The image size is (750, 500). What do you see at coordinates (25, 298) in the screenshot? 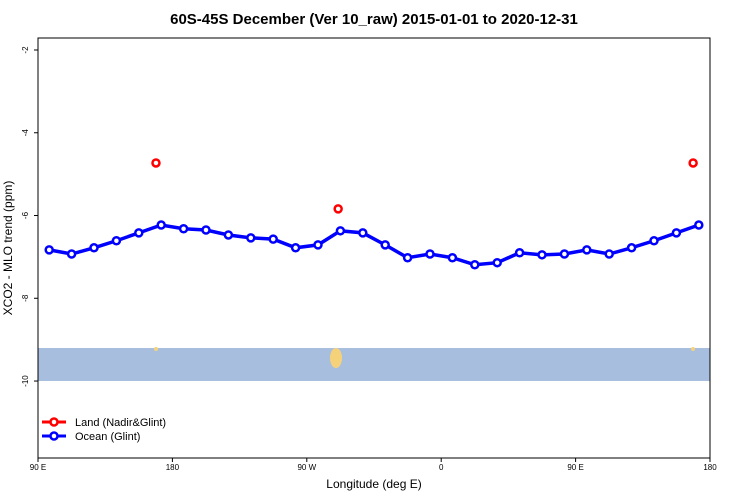
I see `y-tick-label: -8` at bounding box center [25, 298].